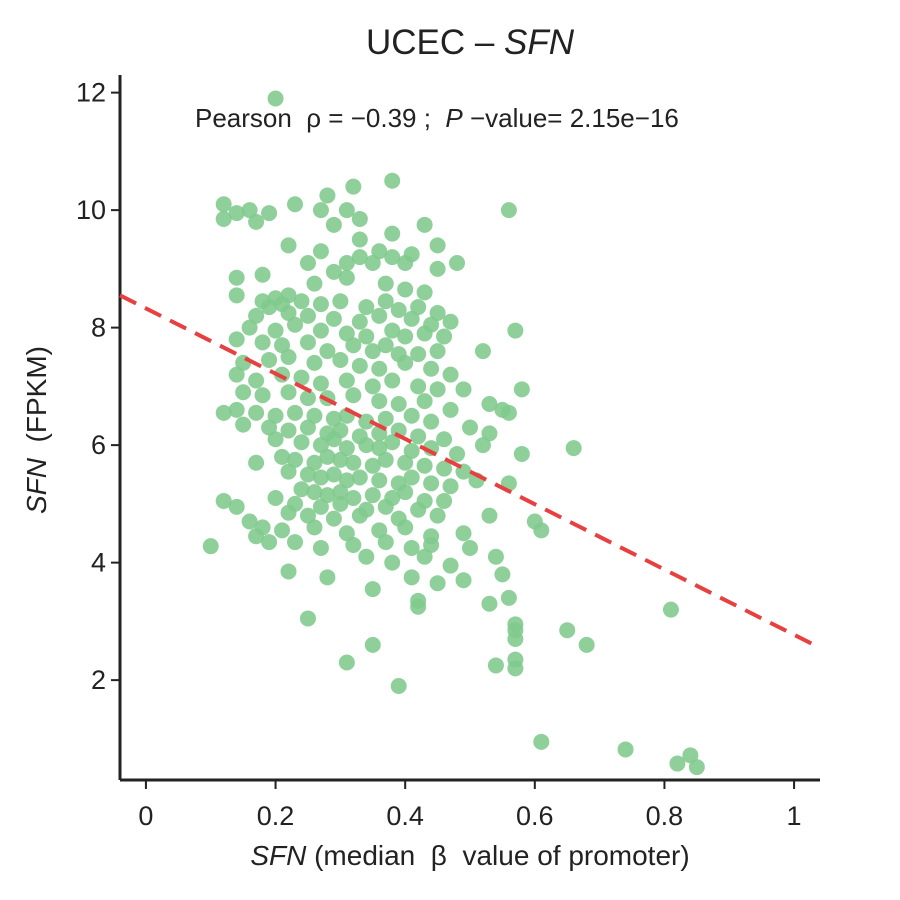  Describe the element at coordinates (98, 563) in the screenshot. I see `y-tick-label: 4` at that location.